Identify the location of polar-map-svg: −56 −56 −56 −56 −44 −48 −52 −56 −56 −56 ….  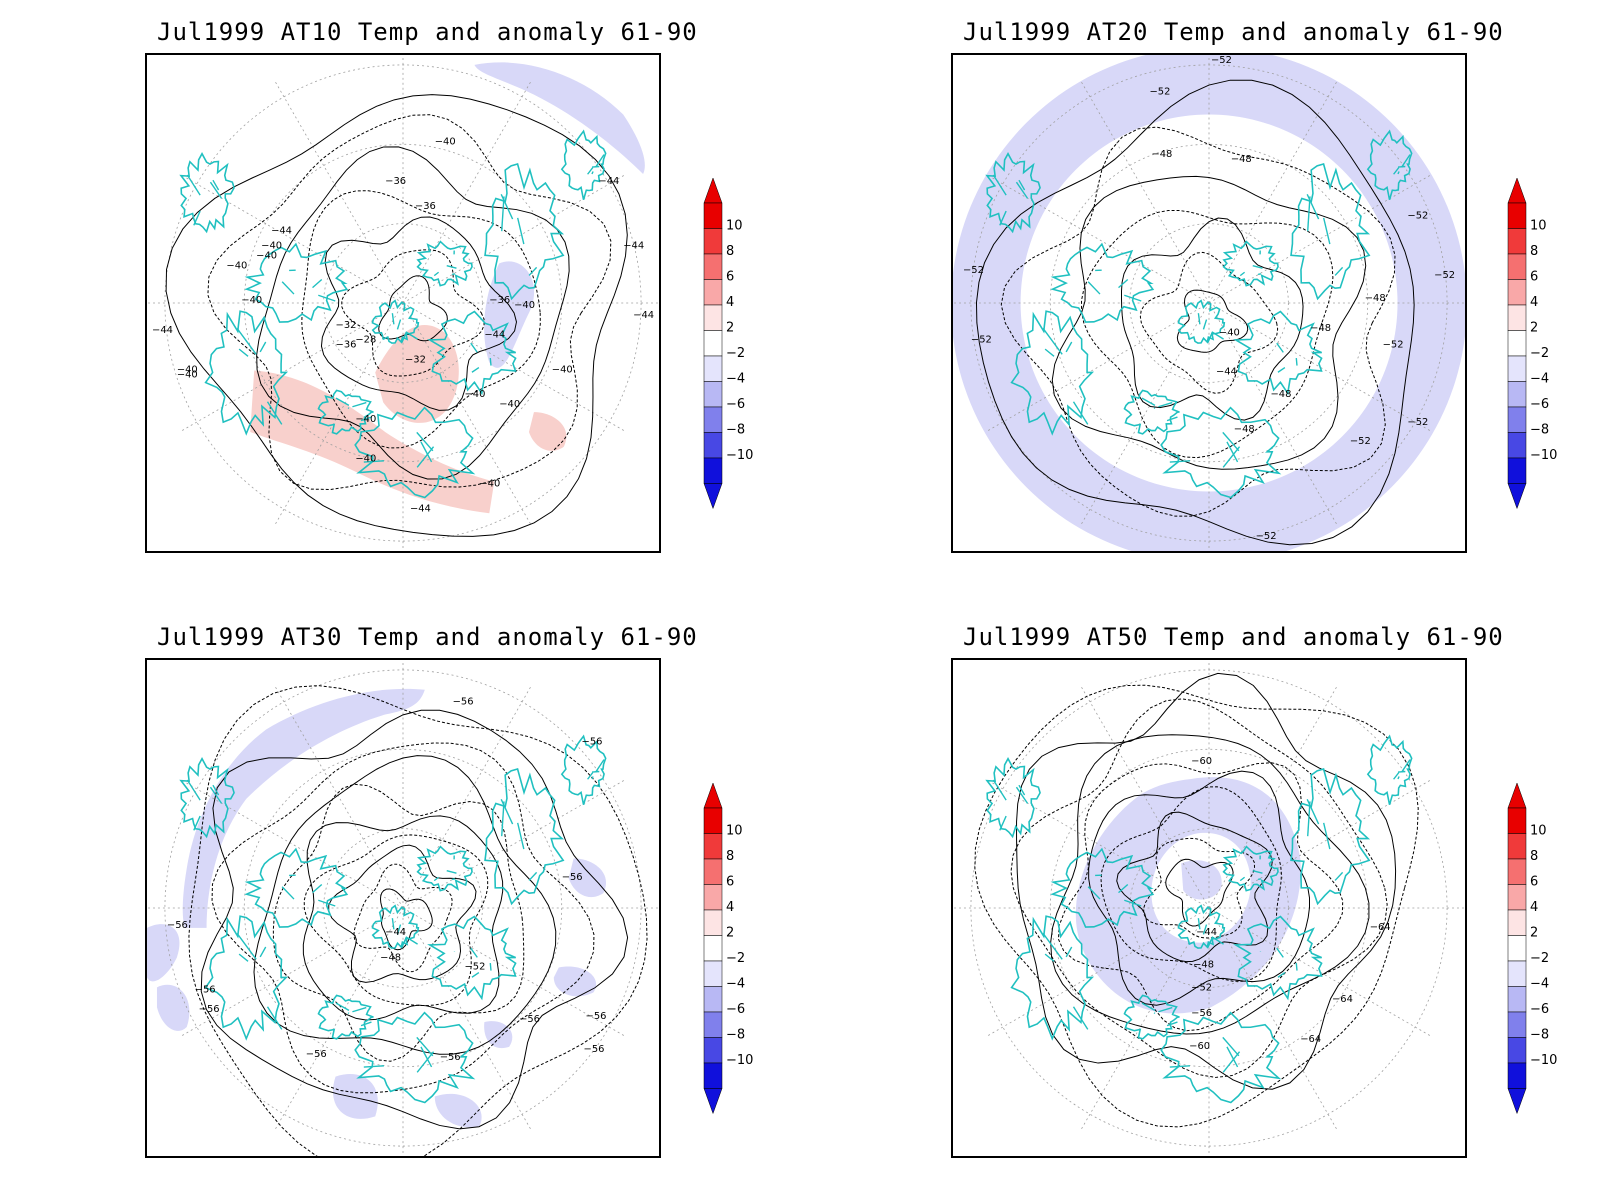
(403, 908).